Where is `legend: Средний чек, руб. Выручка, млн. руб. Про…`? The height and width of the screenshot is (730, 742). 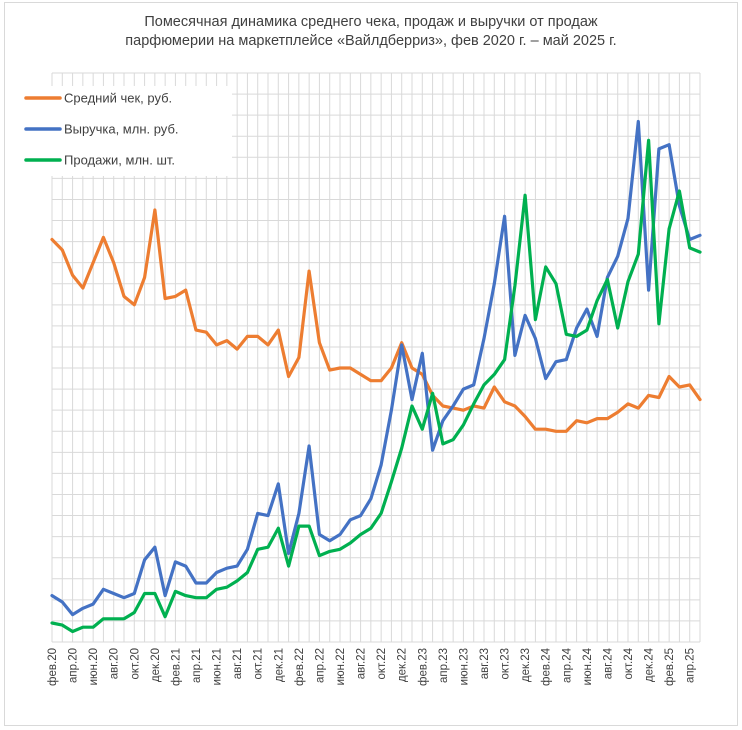
legend: Средний чек, руб. Выручка, млн. руб. Про… is located at coordinates (127, 131).